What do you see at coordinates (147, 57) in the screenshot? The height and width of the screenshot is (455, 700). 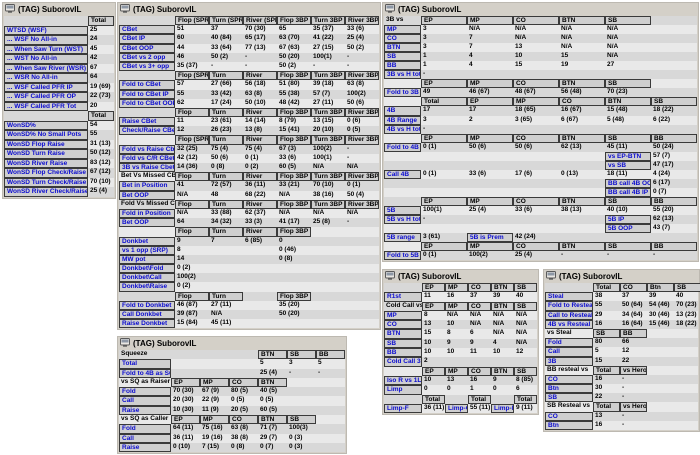 I see `stat-label: CBet vs 2 opp` at bounding box center [147, 57].